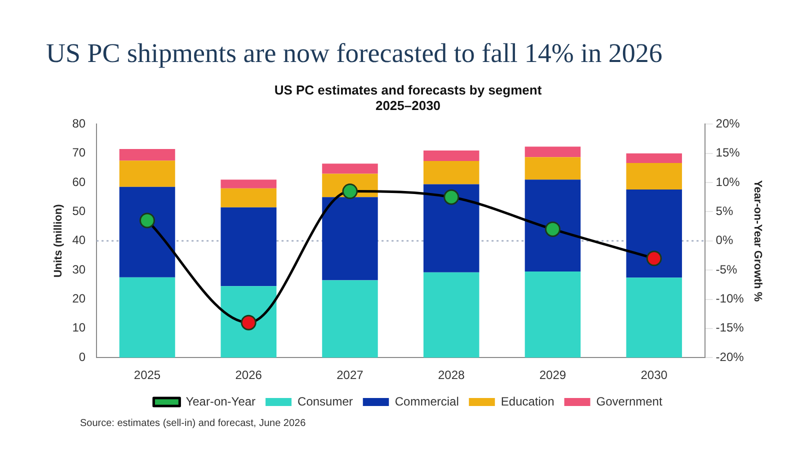 The height and width of the screenshot is (471, 800). Describe the element at coordinates (79, 181) in the screenshot. I see `y-tick-label: 60` at that location.